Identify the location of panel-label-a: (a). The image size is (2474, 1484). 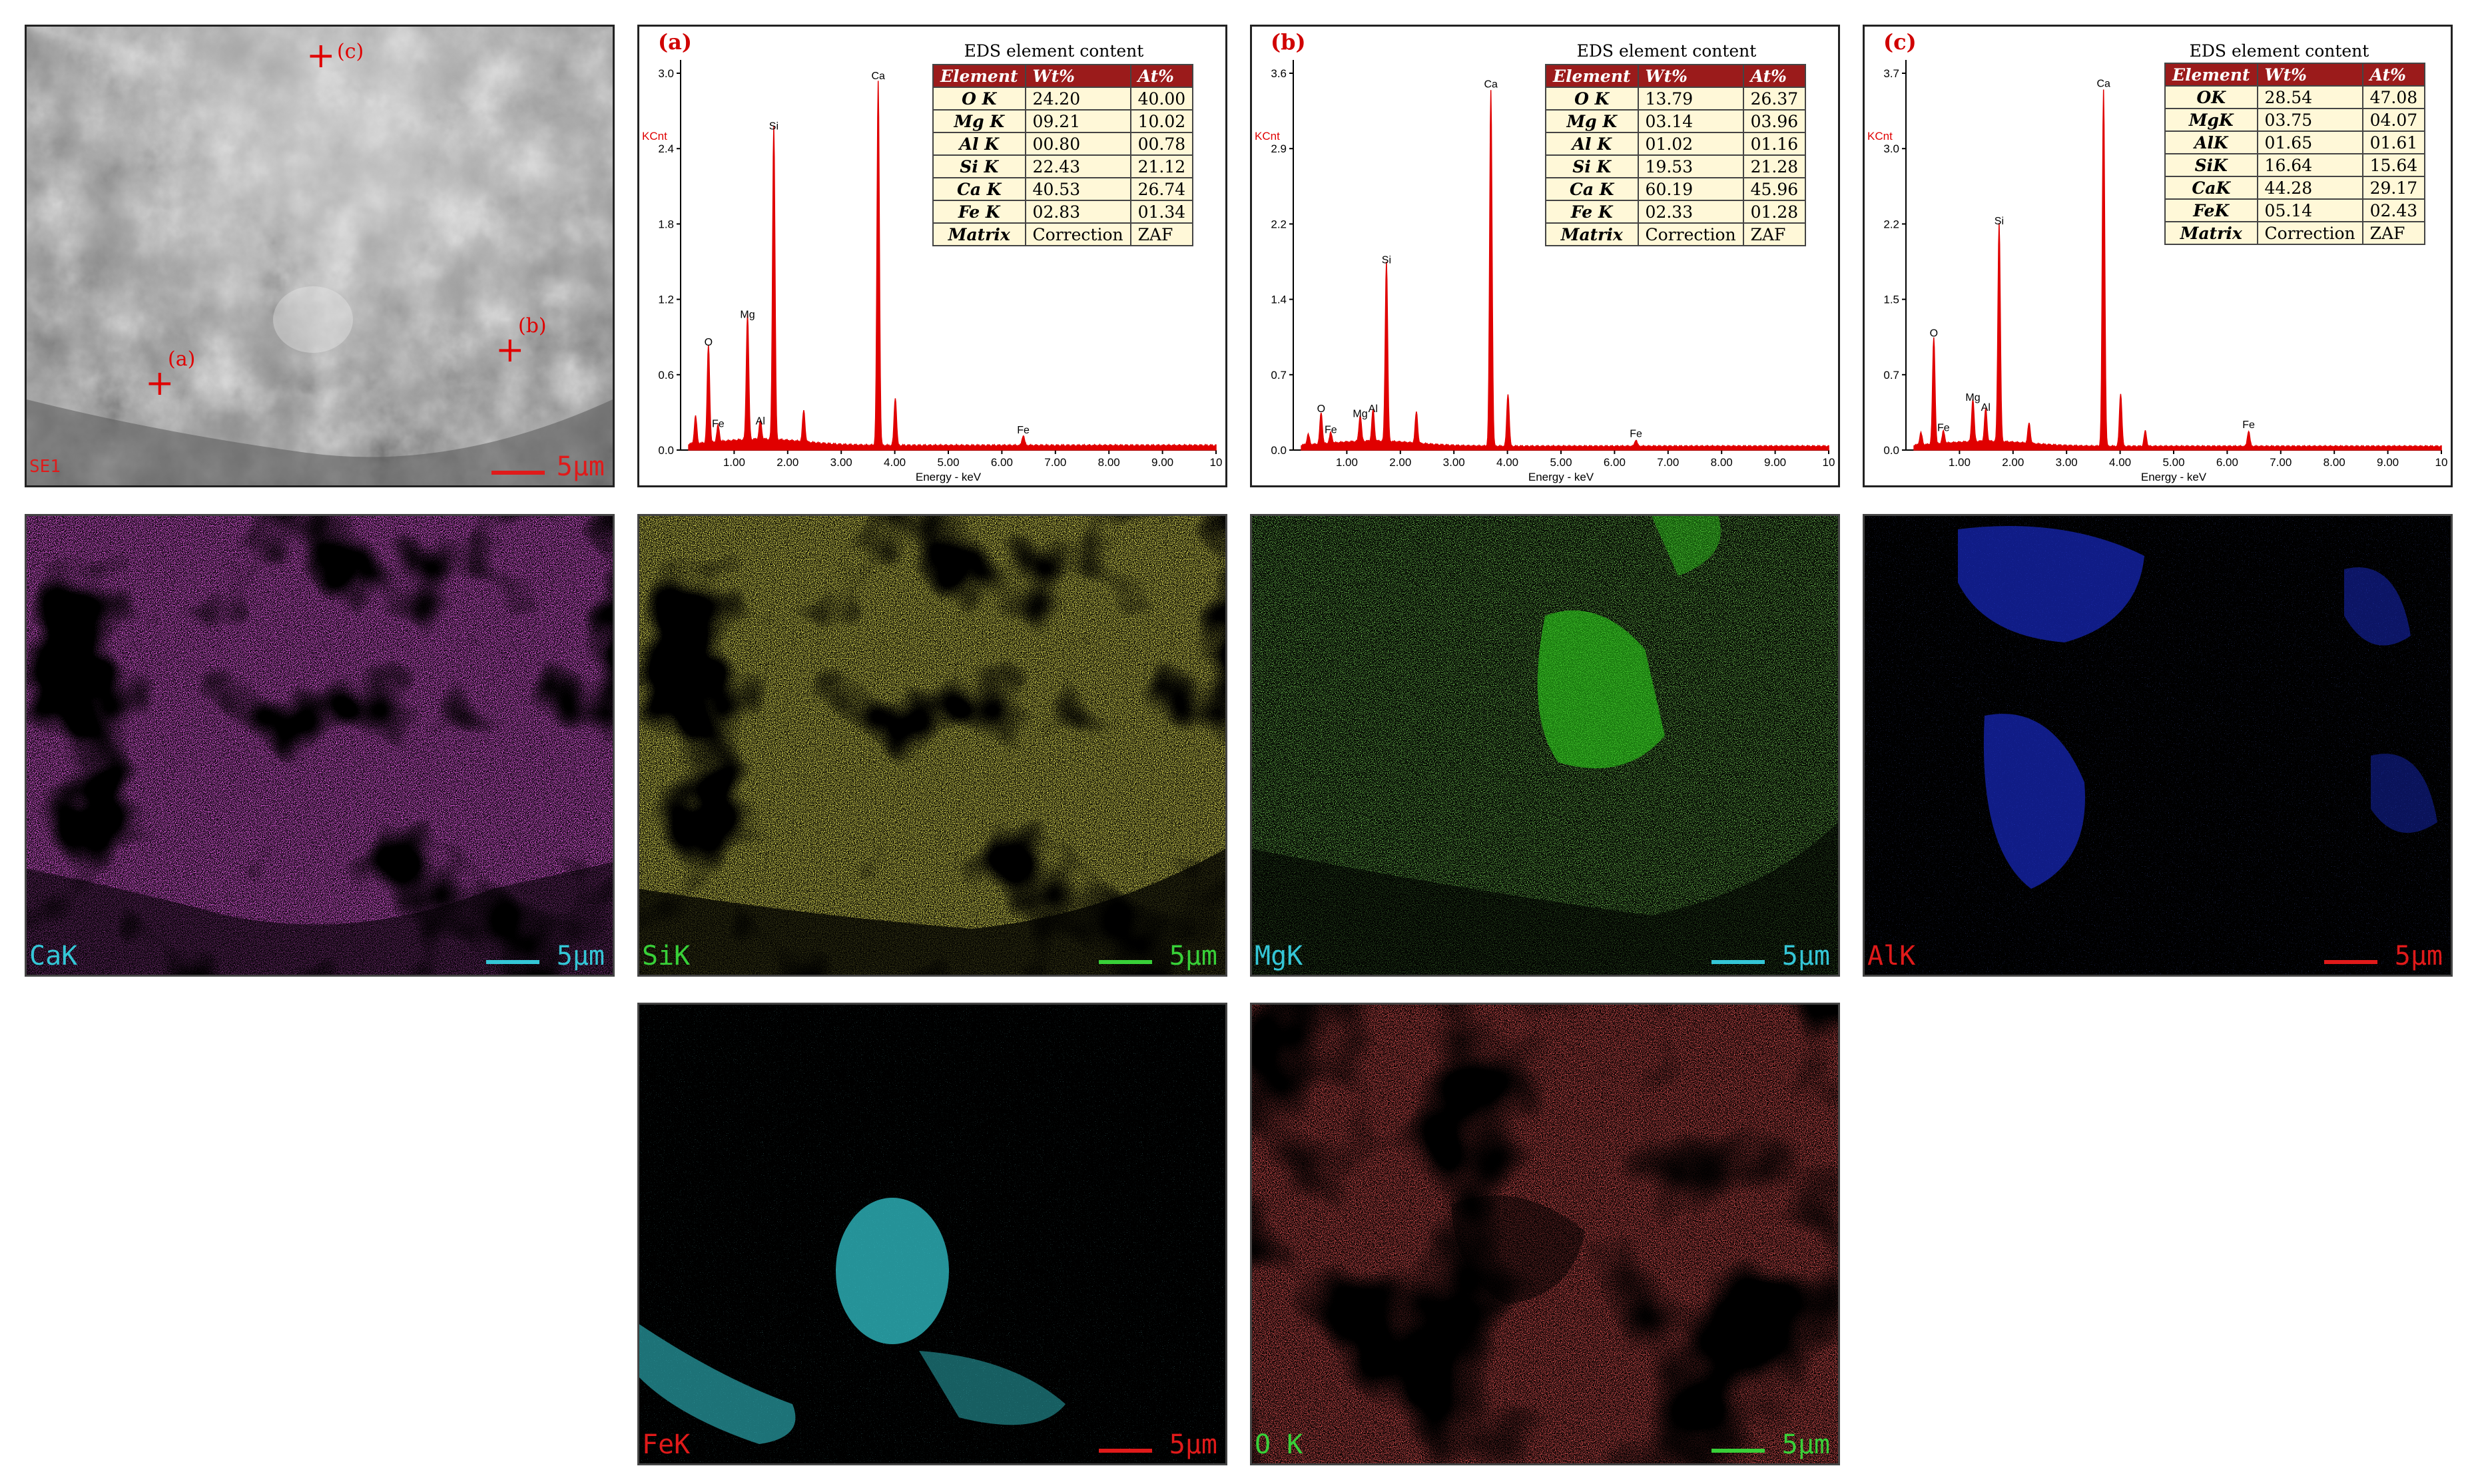
(675, 42).